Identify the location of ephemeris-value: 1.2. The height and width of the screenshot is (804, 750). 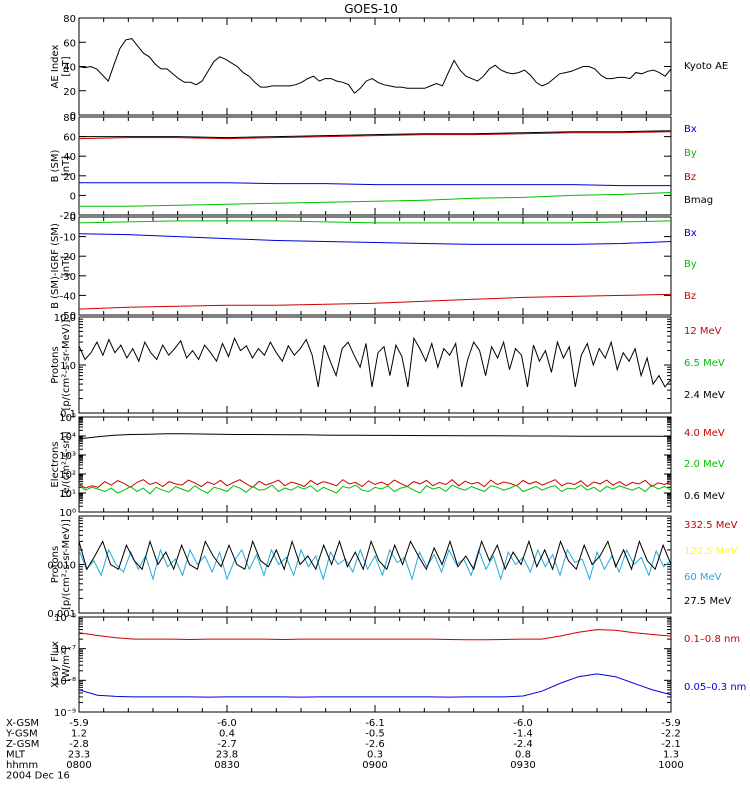
(79, 734).